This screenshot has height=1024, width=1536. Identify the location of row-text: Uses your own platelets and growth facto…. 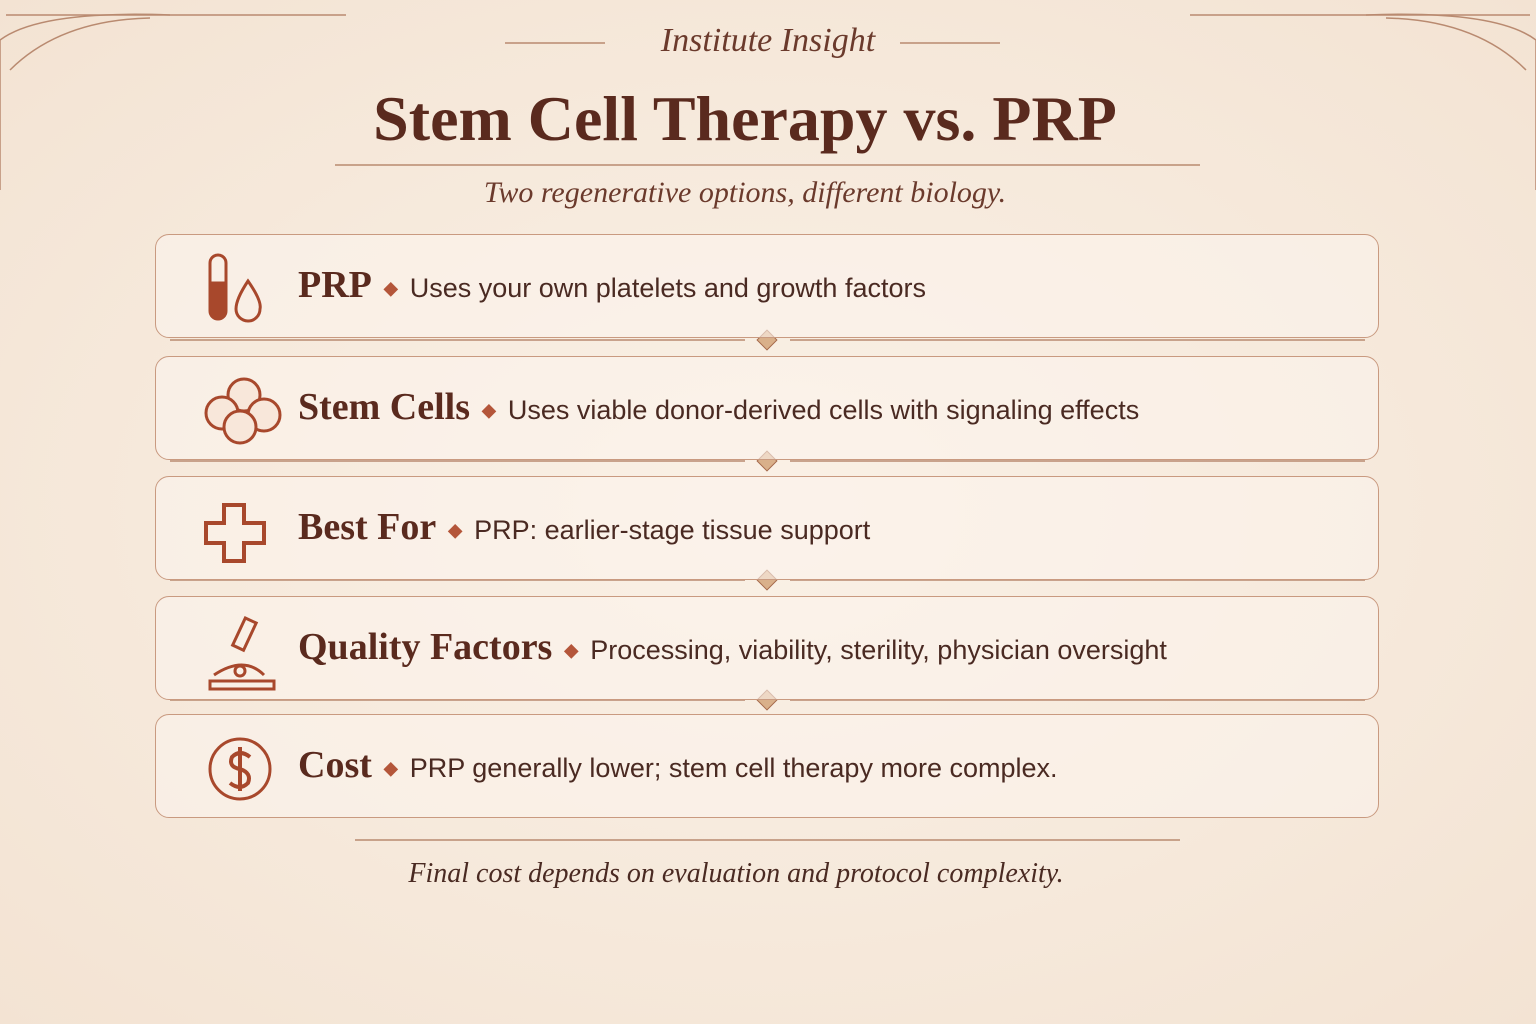
(667, 288).